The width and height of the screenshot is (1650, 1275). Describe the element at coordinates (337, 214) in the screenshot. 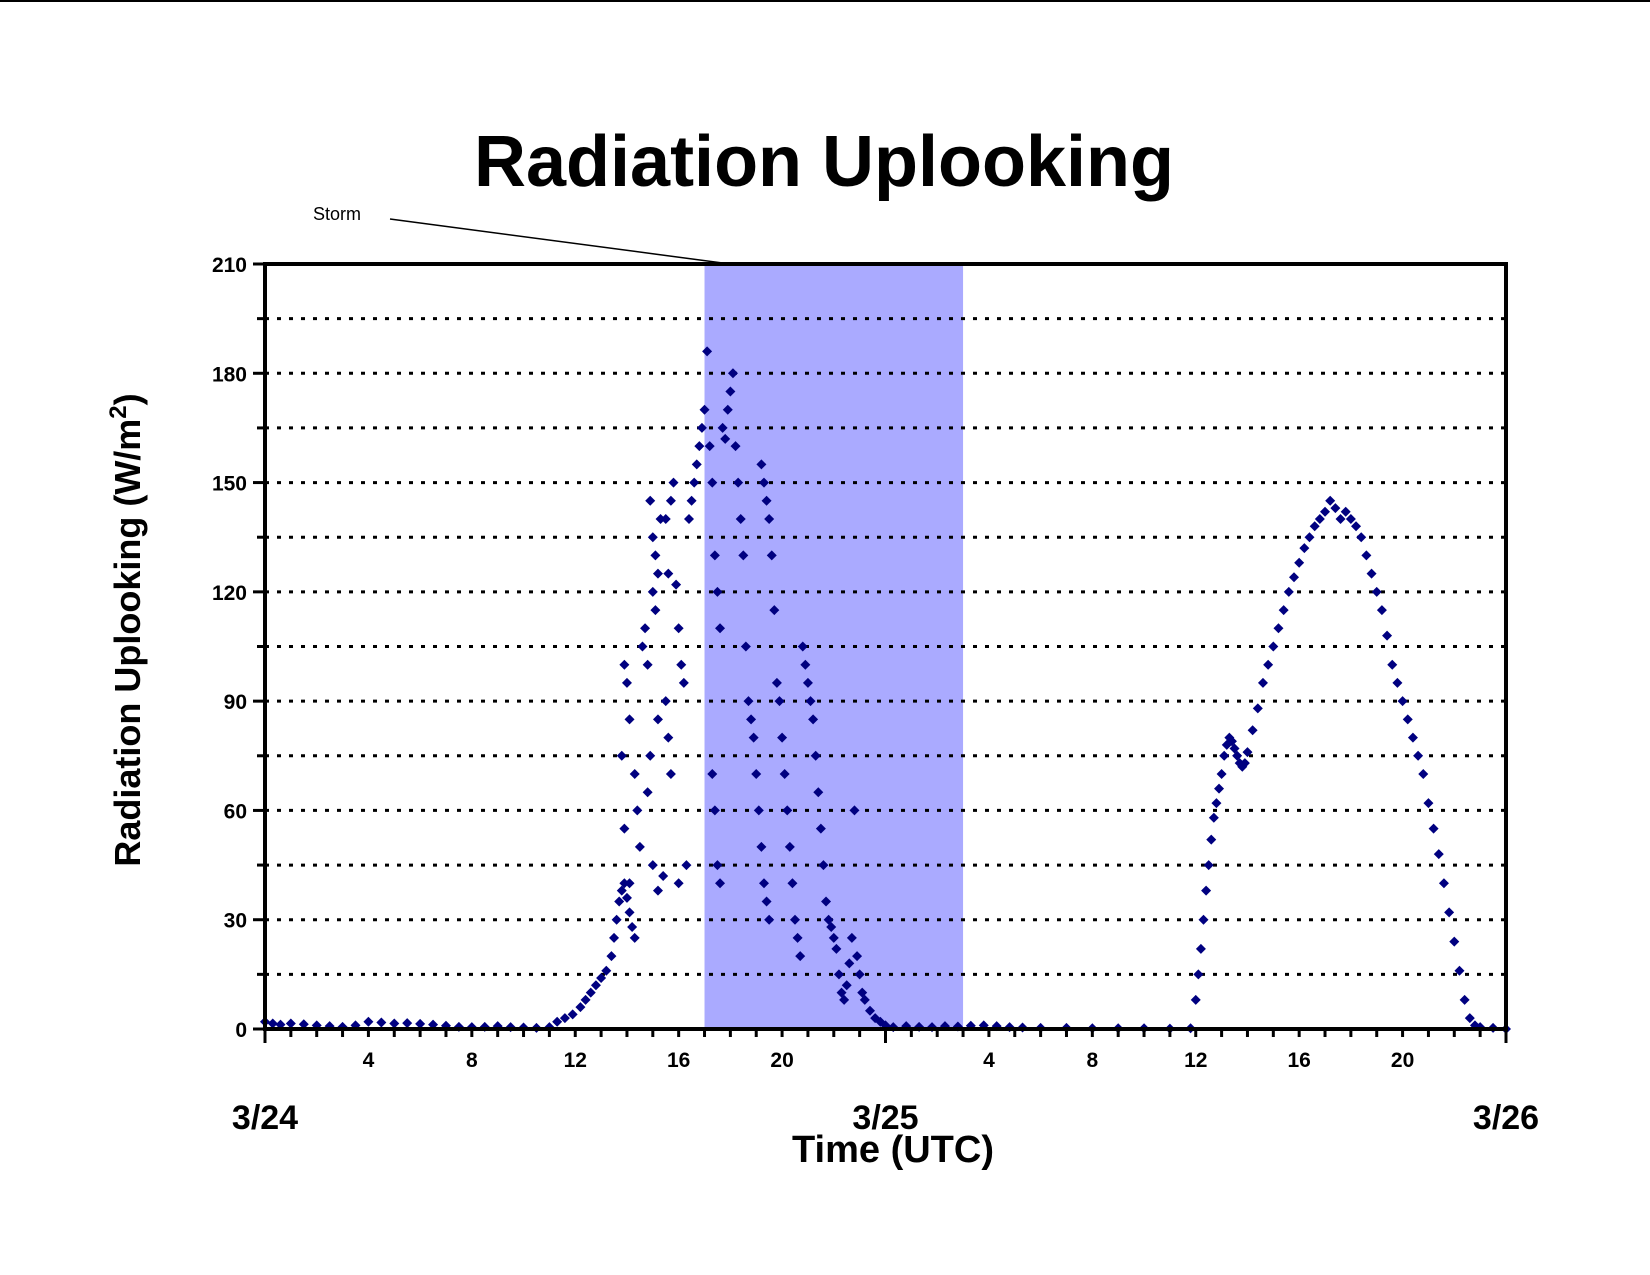

I see `storm-annotation-label: Storm` at that location.